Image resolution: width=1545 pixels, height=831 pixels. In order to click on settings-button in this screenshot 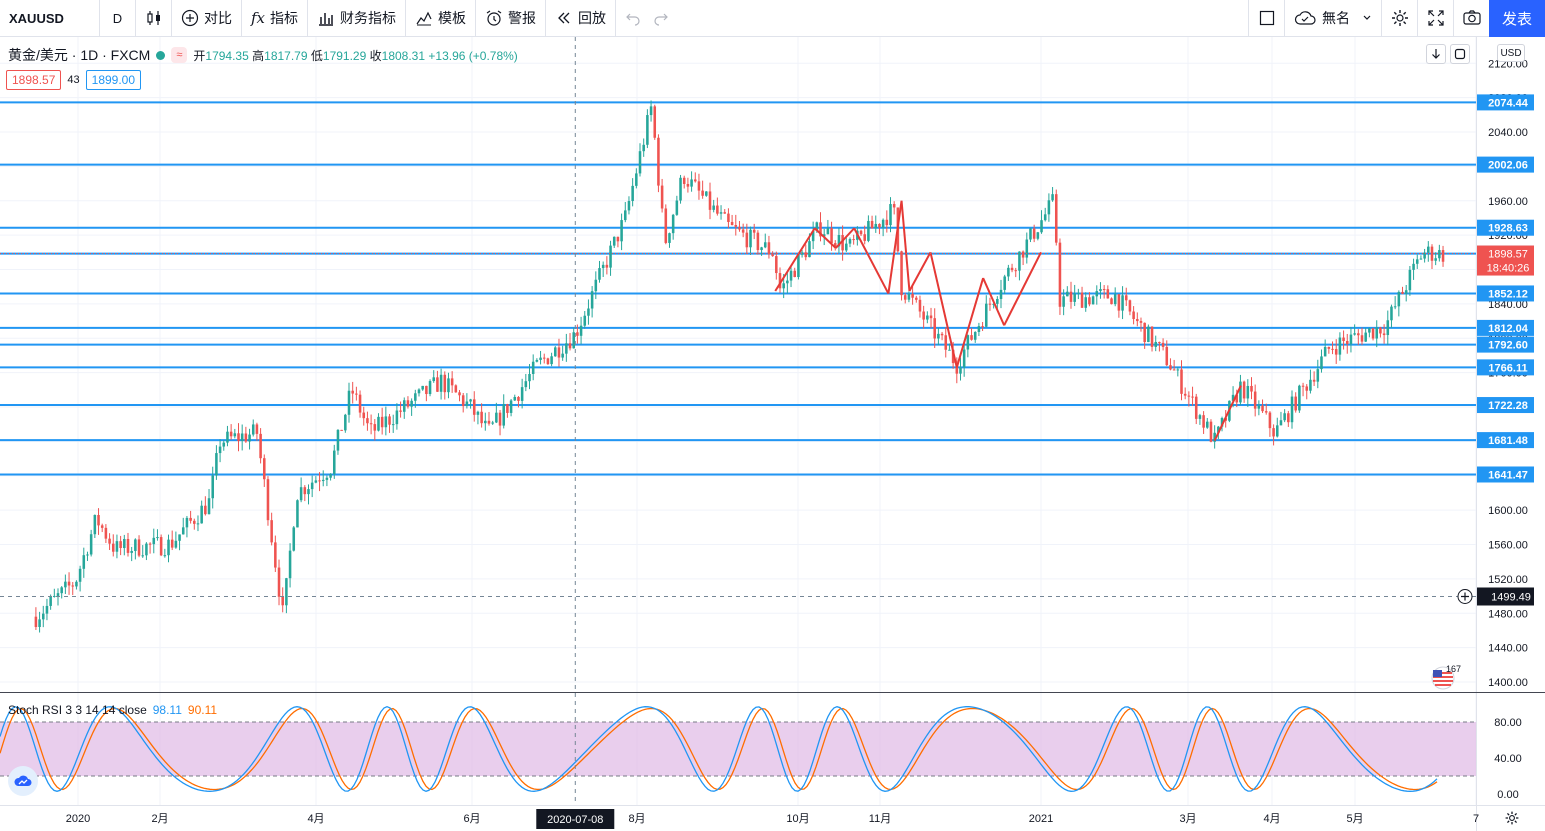, I will do `click(1399, 18)`.